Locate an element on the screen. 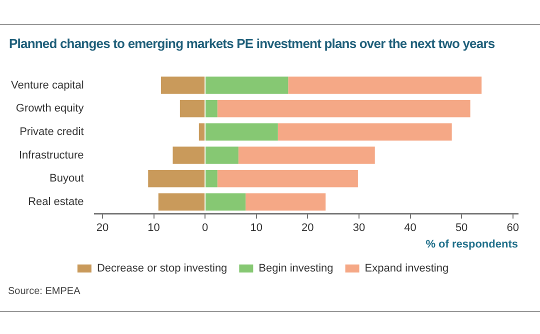 The height and width of the screenshot is (334, 540). y-tick-label: Buyout is located at coordinates (67, 178).